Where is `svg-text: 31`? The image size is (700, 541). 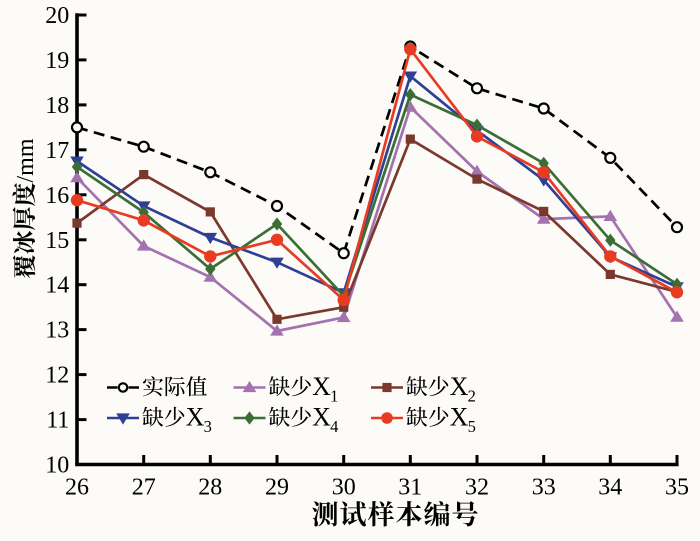 svg-text: 31 is located at coordinates (410, 488).